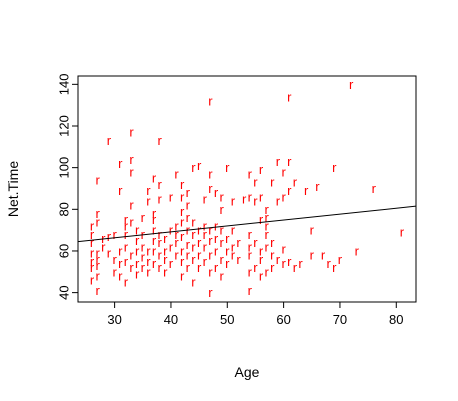 The image size is (458, 401). What do you see at coordinates (64, 251) in the screenshot?
I see `y-tick-label: 60` at bounding box center [64, 251].